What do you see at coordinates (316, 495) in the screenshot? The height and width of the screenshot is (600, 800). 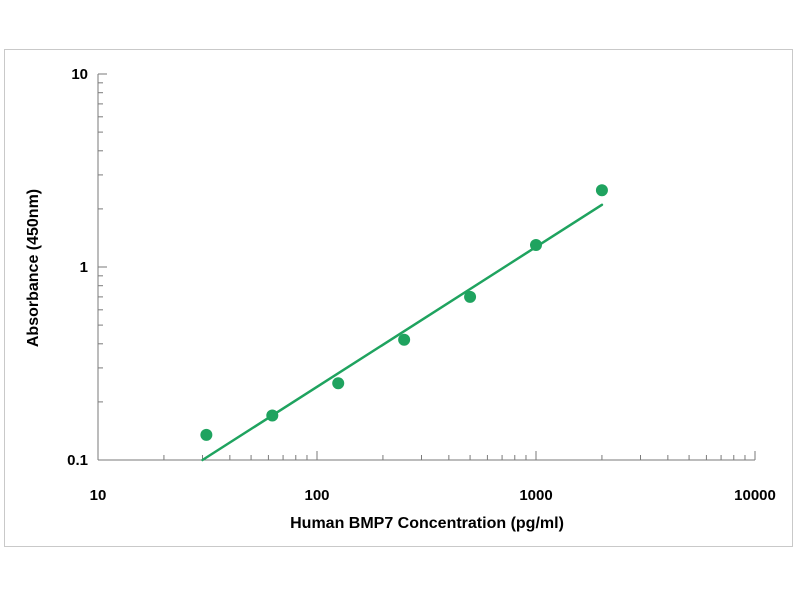 I see `x-tick-label: 100` at bounding box center [316, 495].